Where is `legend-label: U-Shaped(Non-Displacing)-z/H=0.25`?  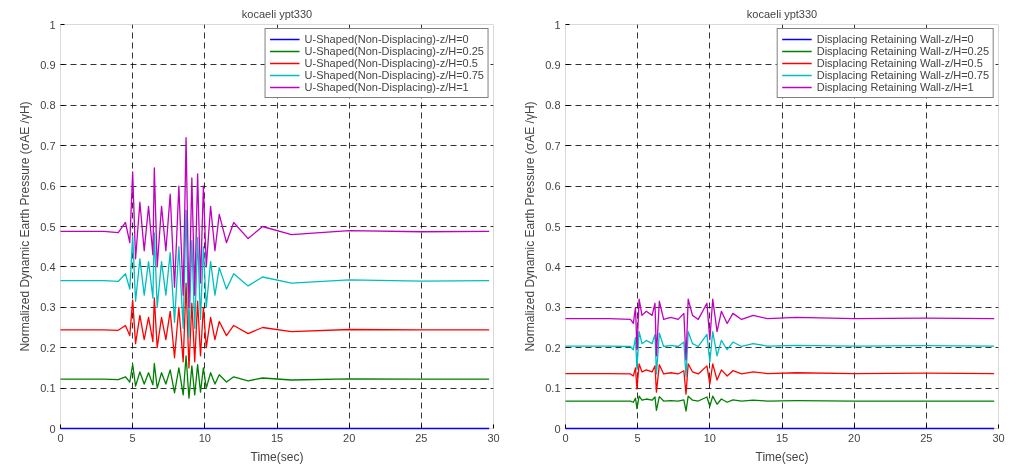 legend-label: U-Shaped(Non-Displacing)-z/H=0.25 is located at coordinates (394, 51).